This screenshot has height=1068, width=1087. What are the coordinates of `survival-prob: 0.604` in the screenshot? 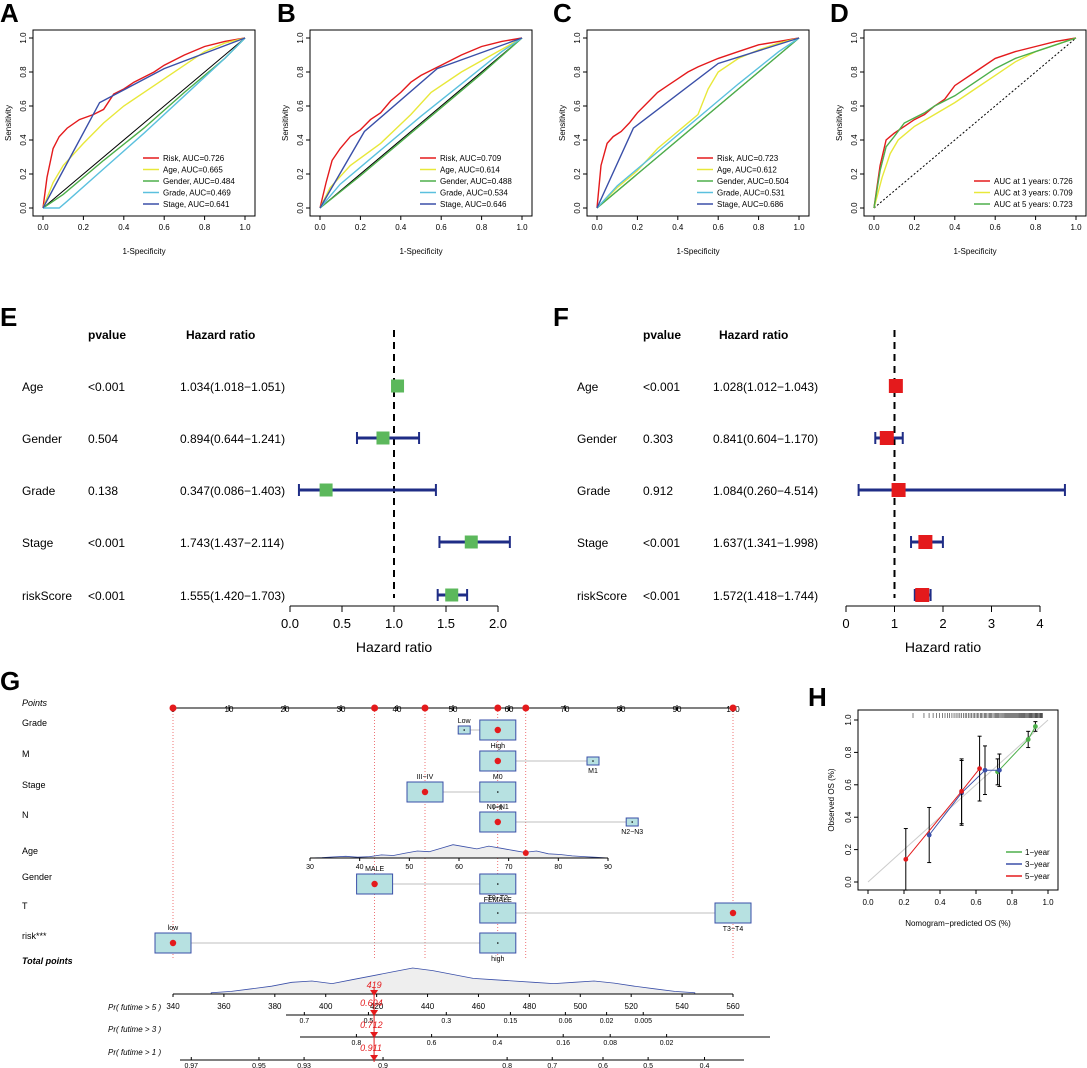 It's located at (371, 1003).